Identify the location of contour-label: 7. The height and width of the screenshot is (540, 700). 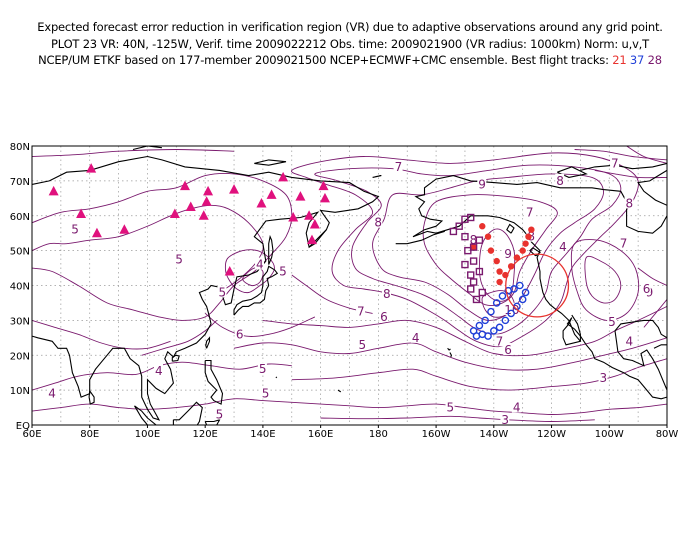
(399, 167).